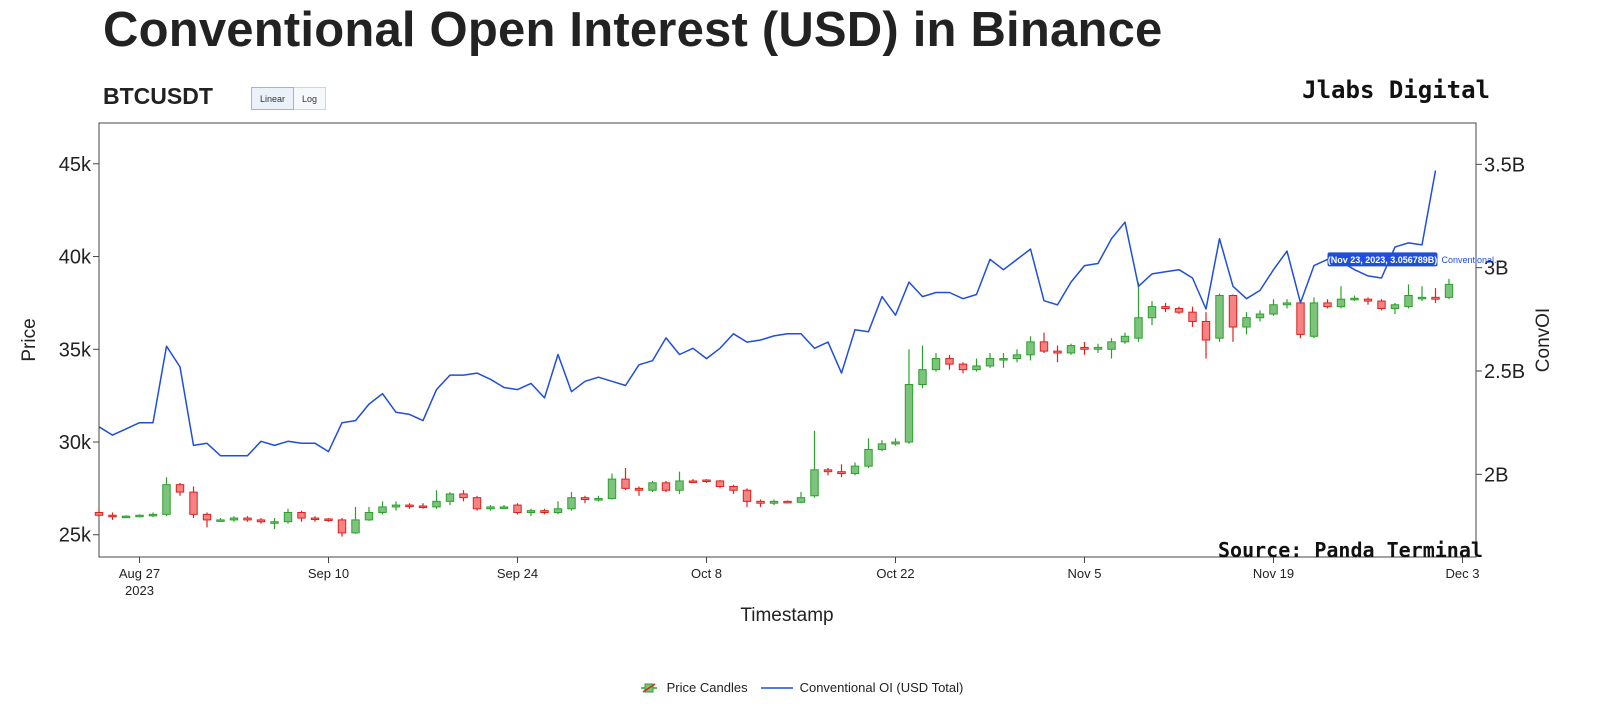 The height and width of the screenshot is (715, 1600). Describe the element at coordinates (273, 98) in the screenshot. I see `linear-scale-button: Linear` at that location.